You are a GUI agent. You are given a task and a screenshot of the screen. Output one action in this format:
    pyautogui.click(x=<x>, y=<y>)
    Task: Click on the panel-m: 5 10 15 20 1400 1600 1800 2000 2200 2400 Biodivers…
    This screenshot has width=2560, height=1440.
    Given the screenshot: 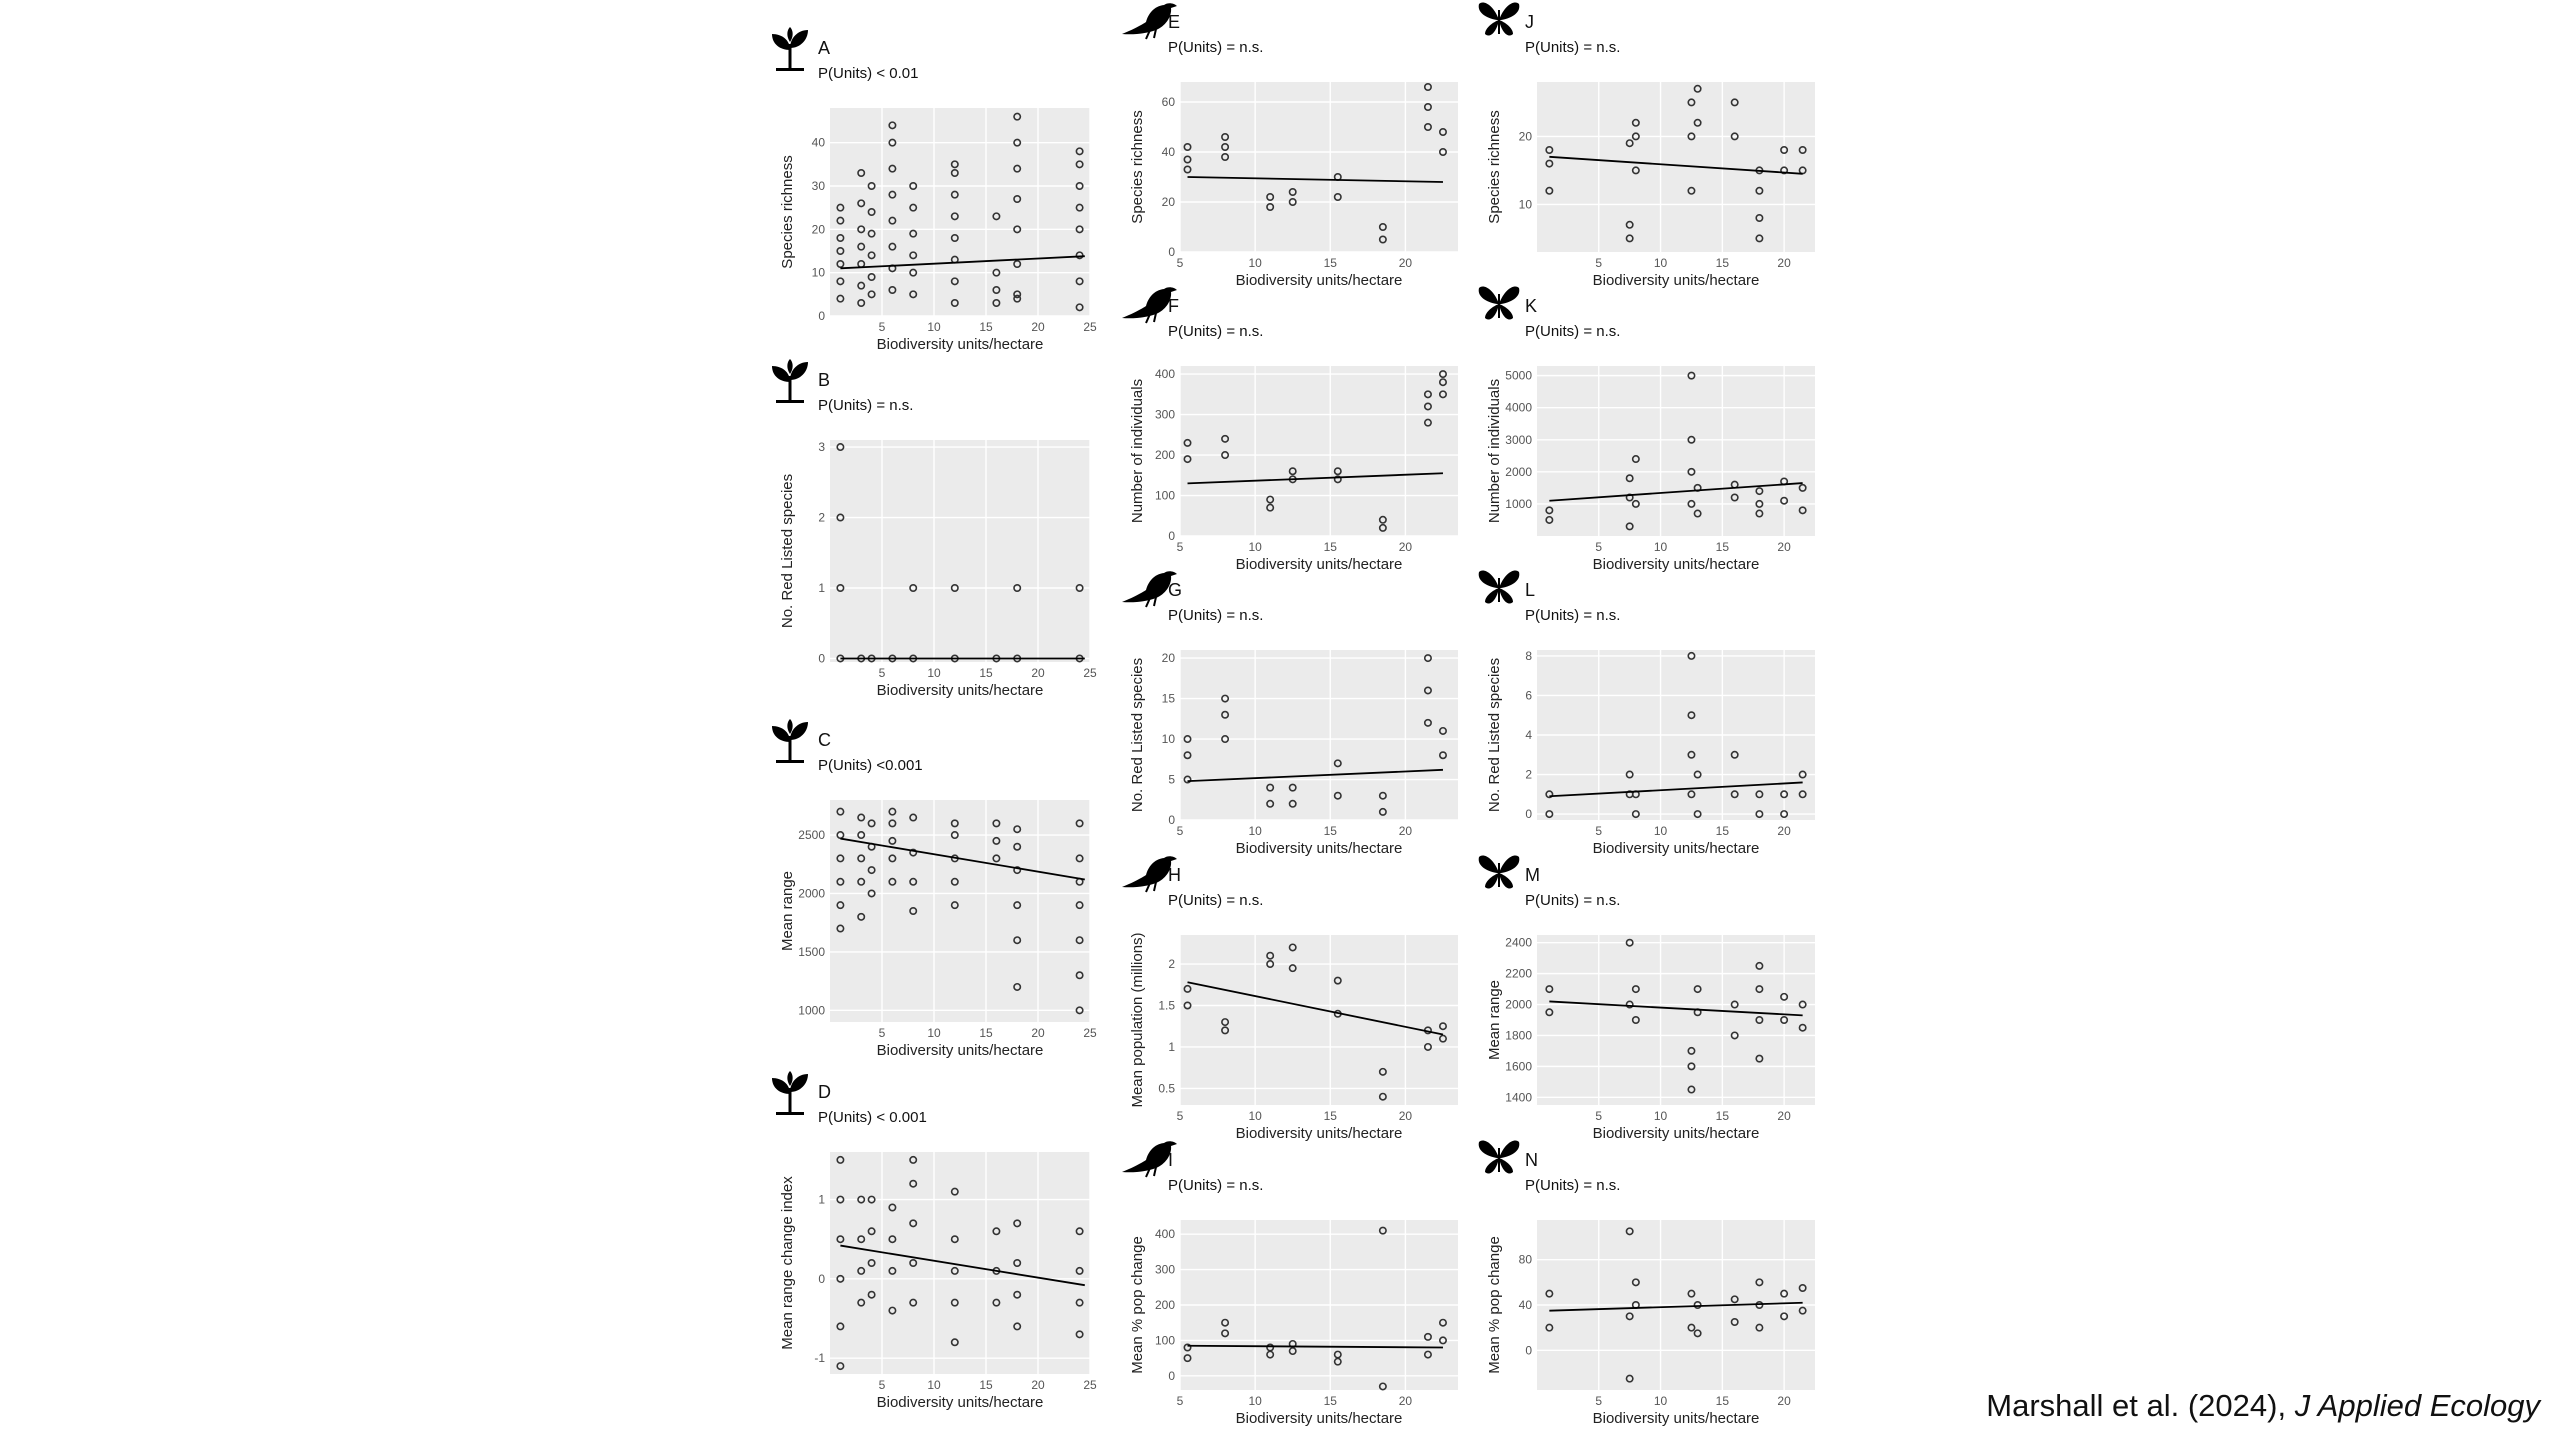 What is the action you would take?
    pyautogui.click(x=1646, y=998)
    